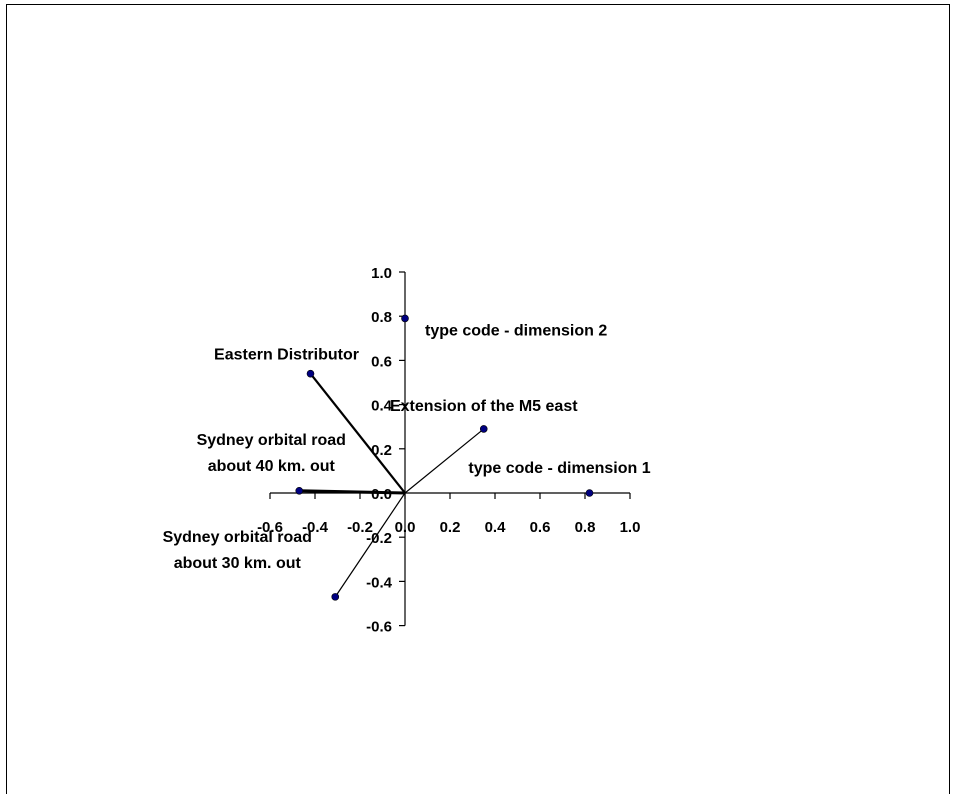 The width and height of the screenshot is (956, 794). I want to click on x-tick-label: 1.0, so click(630, 527).